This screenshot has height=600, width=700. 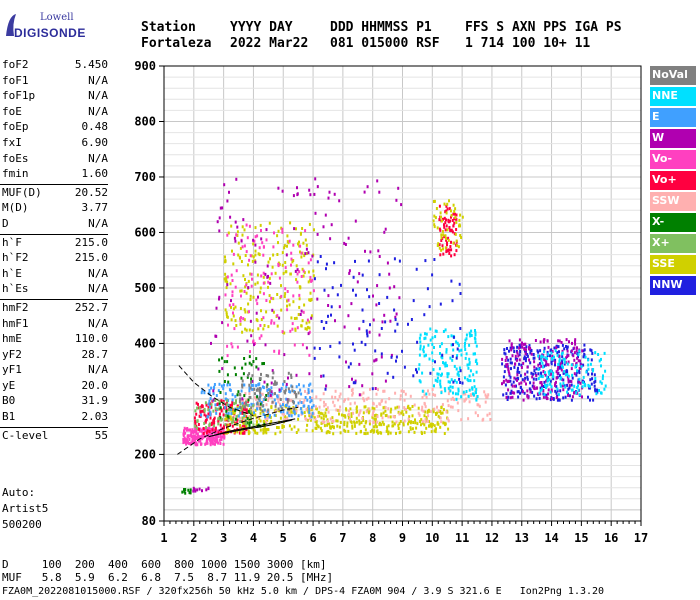 I want to click on param-separator, so click(x=54, y=234).